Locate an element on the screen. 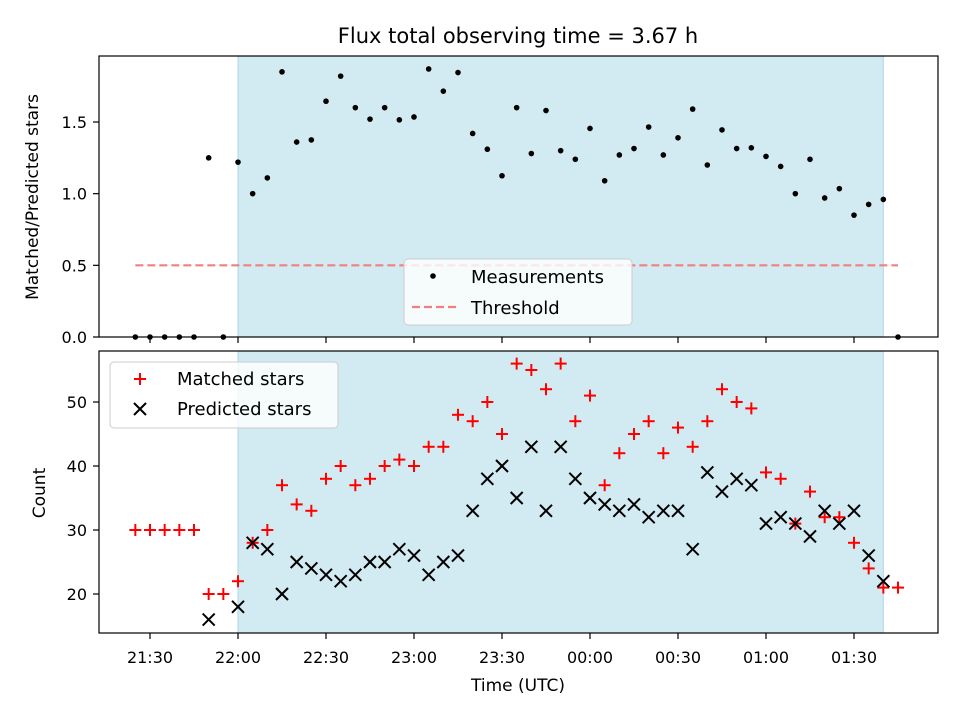 Image resolution: width=960 pixels, height=720 pixels. chart-title: Flux total observing time = 3.67 h is located at coordinates (518, 36).